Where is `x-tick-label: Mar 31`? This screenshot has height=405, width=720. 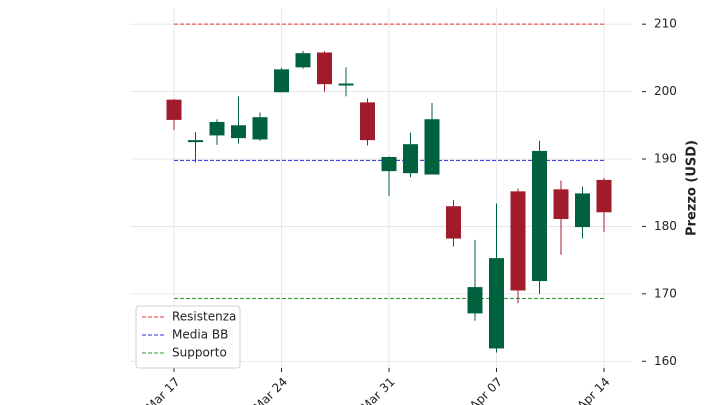
x-tick-label: Mar 31 is located at coordinates (377, 390).